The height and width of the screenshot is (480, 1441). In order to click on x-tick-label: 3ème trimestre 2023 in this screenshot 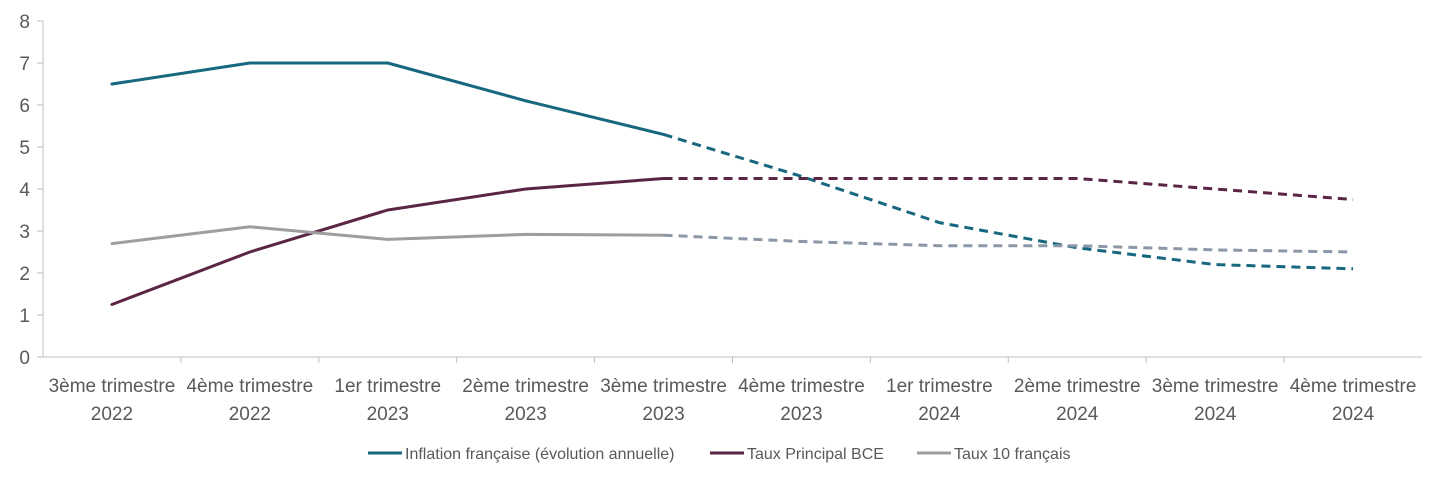, I will do `click(663, 400)`.